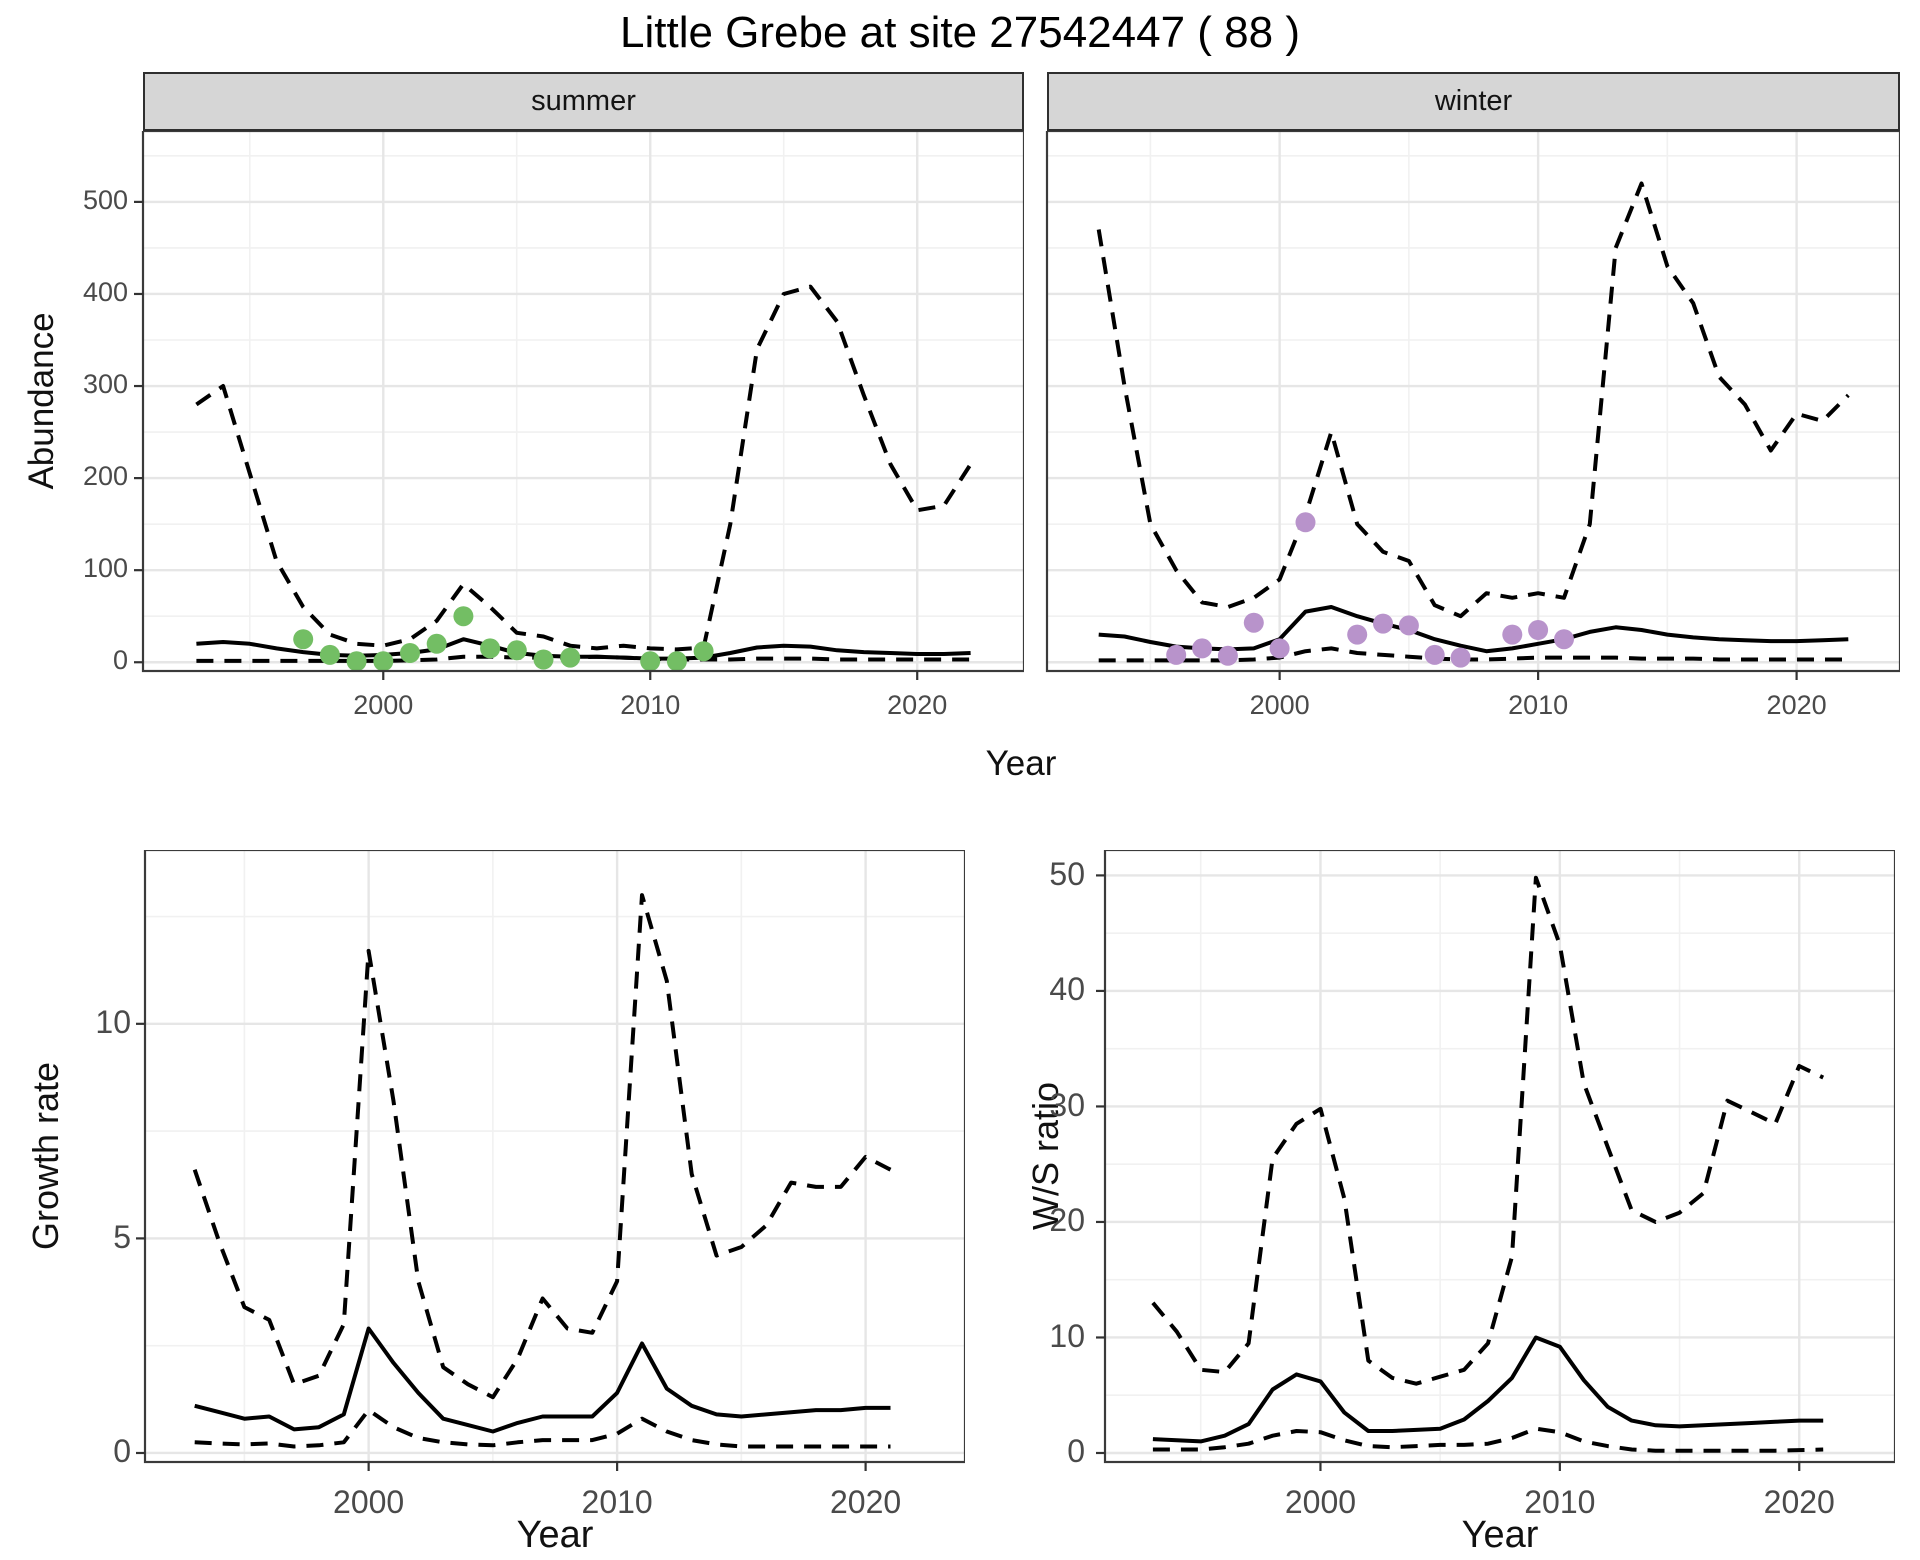  What do you see at coordinates (1067, 873) in the screenshot?
I see `y-tick-label: 50` at bounding box center [1067, 873].